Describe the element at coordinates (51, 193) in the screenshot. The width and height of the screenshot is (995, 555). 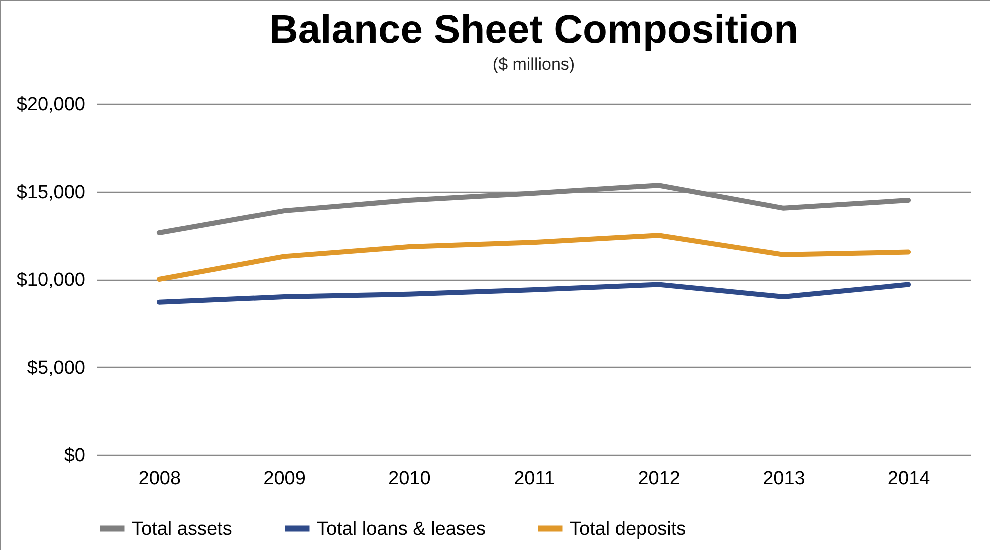
I see `y-tick-label: $15,000` at that location.